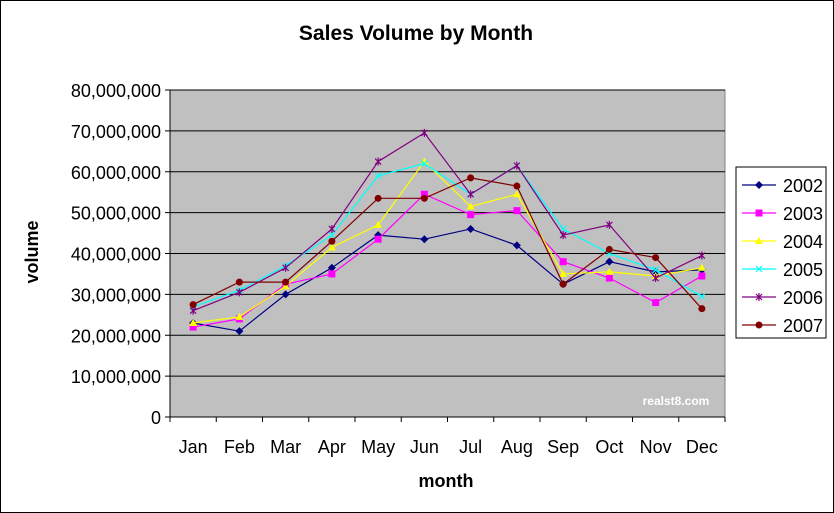  I want to click on x-axis-label: month, so click(446, 481).